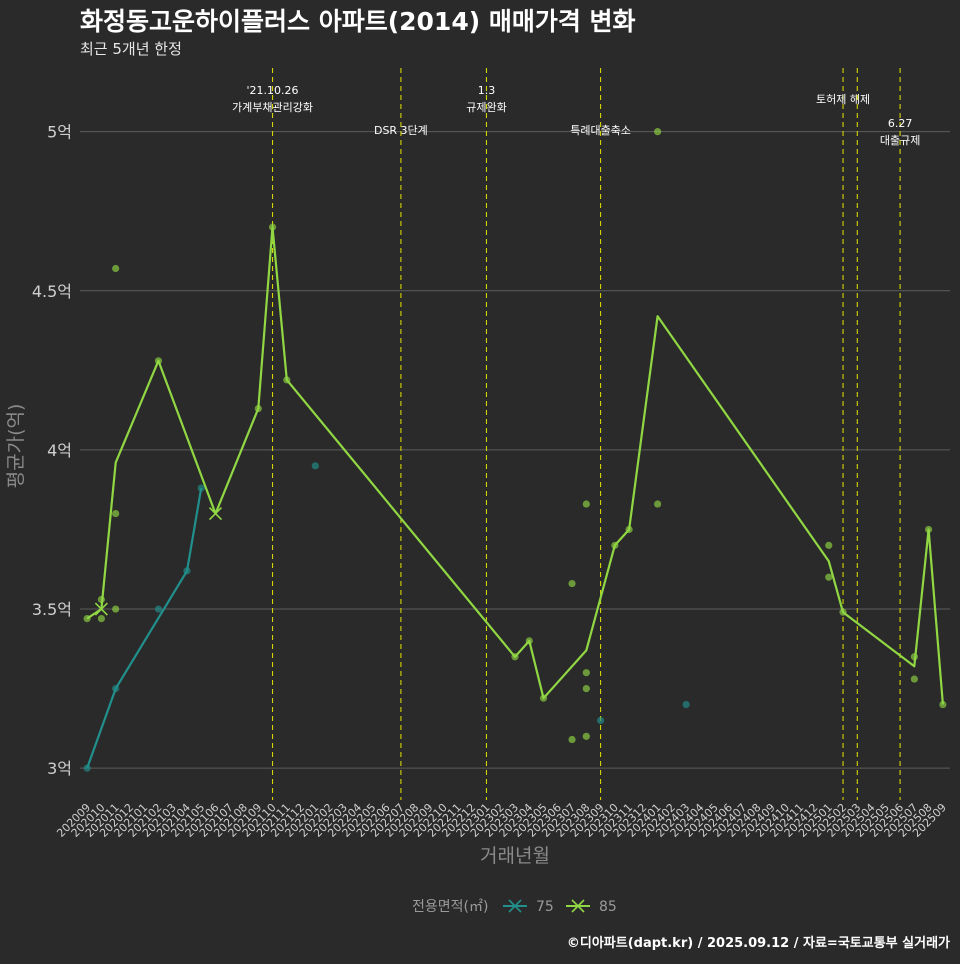 This screenshot has width=960, height=964. I want to click on y-tick-label: 4억, so click(59, 450).